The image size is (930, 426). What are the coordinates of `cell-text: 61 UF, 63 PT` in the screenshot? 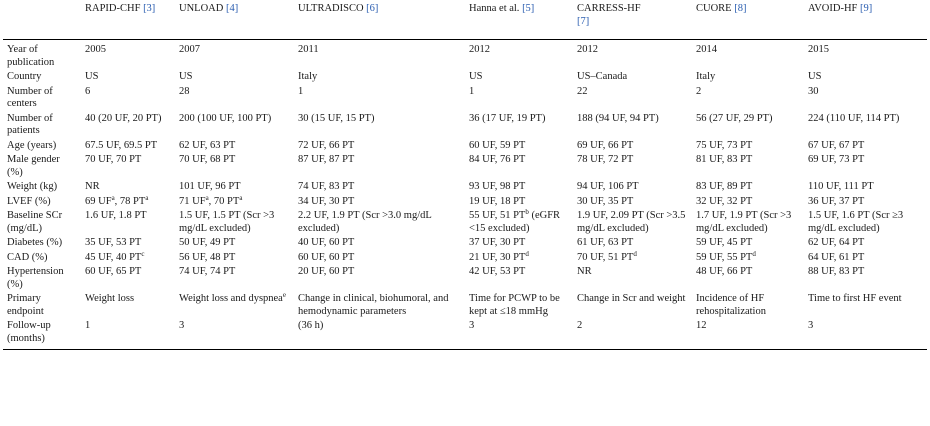 It's located at (605, 242).